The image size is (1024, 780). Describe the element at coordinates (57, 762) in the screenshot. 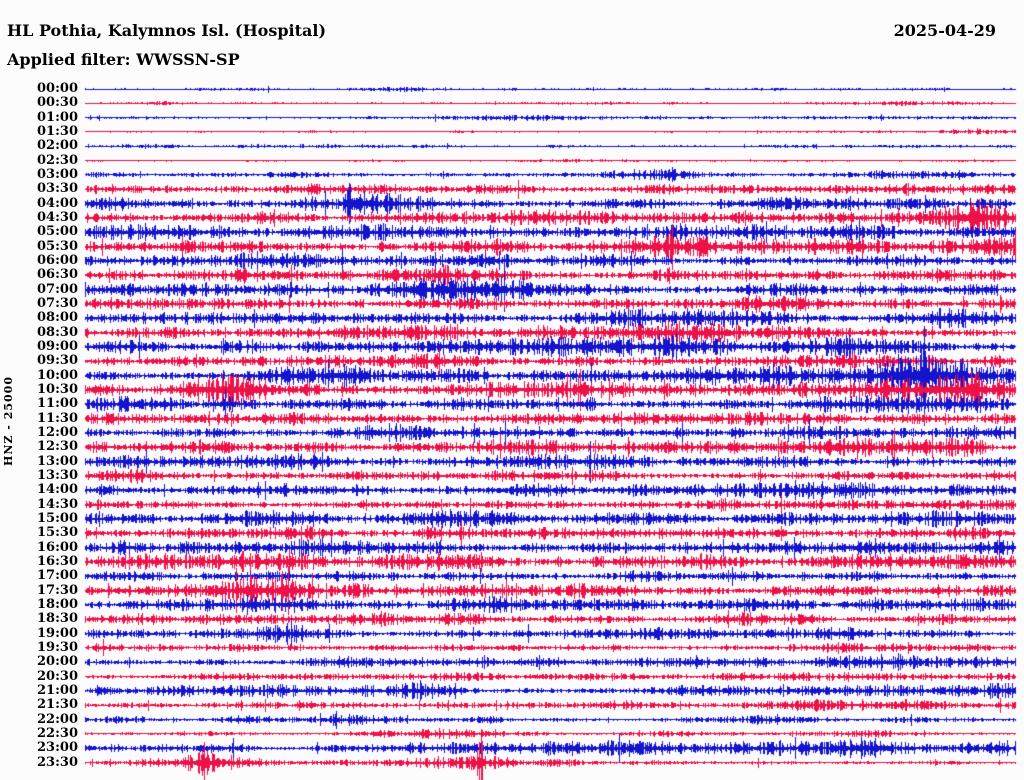

I see `time-label: 23:30` at that location.